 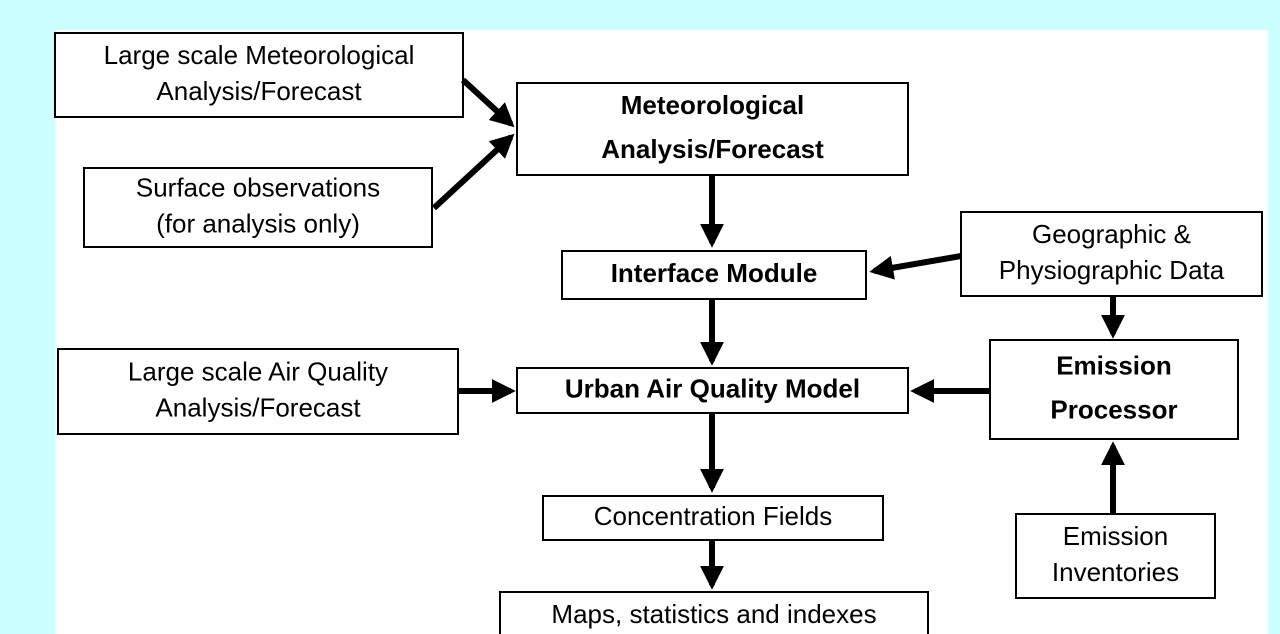 I want to click on node-label: Urban Air Quality Model, so click(x=712, y=388).